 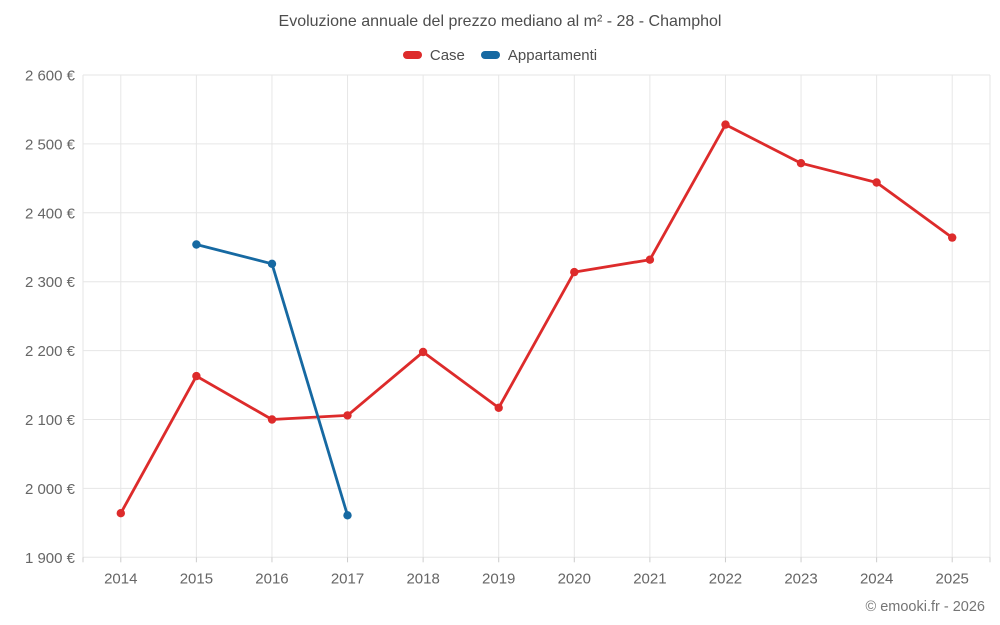 What do you see at coordinates (447, 55) in the screenshot?
I see `legend-label-case: Case` at bounding box center [447, 55].